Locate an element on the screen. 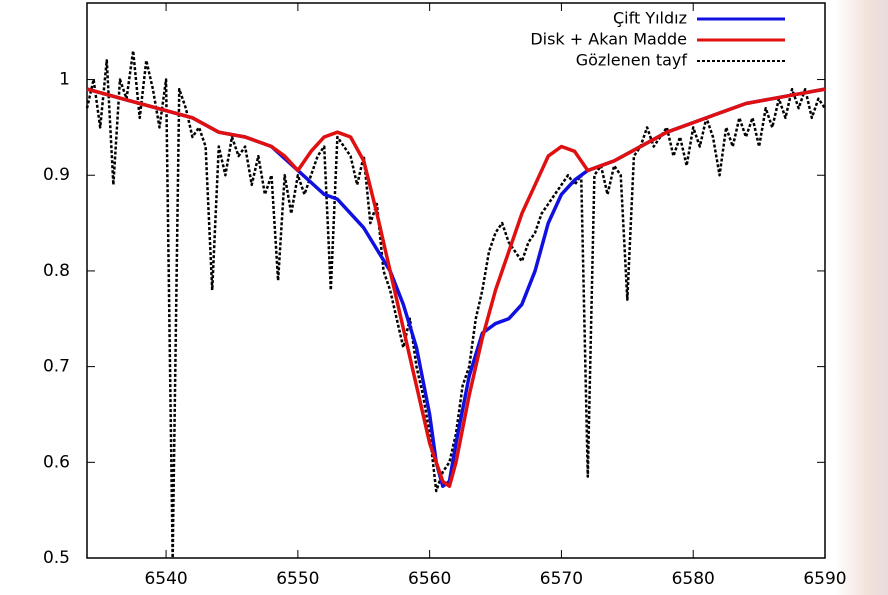 This screenshot has height=595, width=888. y-tick-label: 0.9 is located at coordinates (56, 175).